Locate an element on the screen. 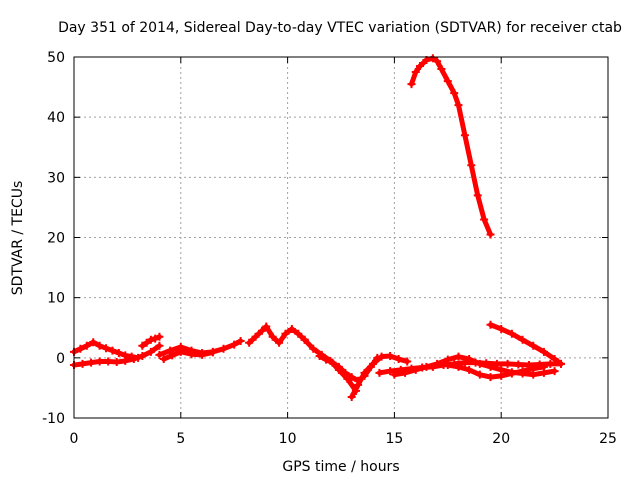 Image resolution: width=640 pixels, height=480 pixels. x-tick-label: 5 is located at coordinates (180, 439).